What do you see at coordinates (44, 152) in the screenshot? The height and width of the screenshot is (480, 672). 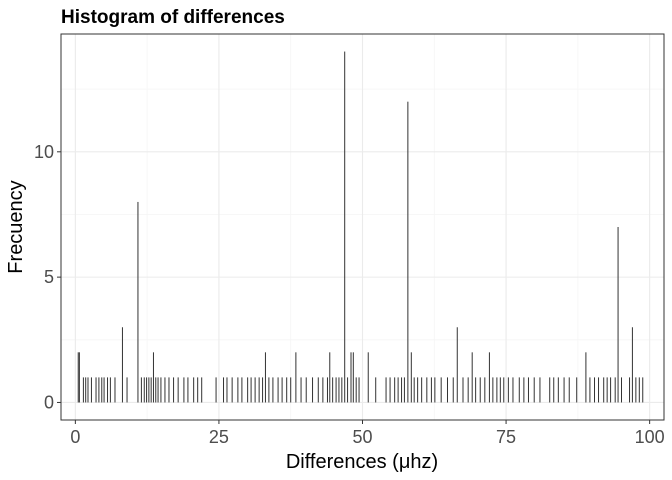 I see `y-tick-label: 10` at bounding box center [44, 152].